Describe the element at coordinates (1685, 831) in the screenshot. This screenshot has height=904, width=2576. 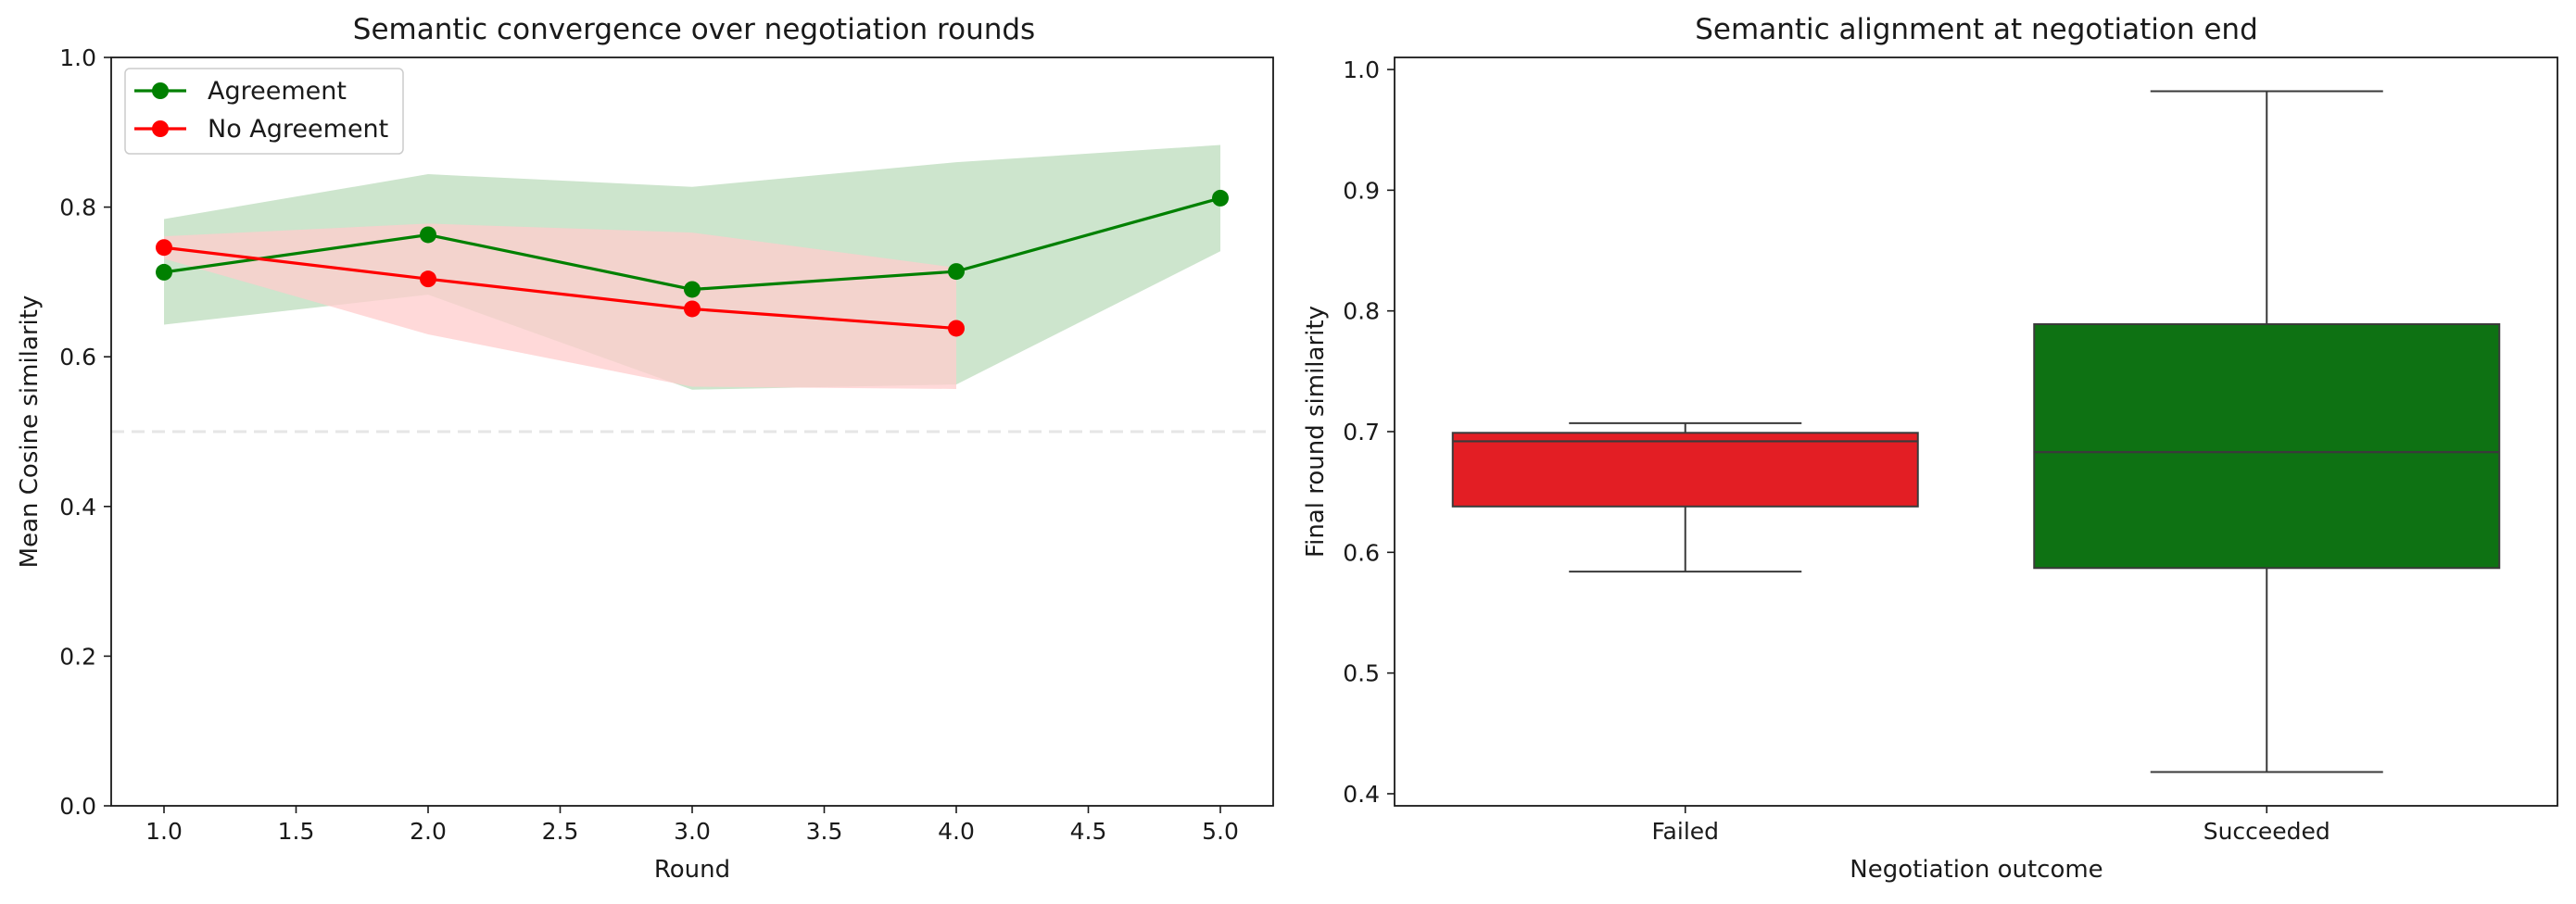
I see `x-tick-label: Failed` at that location.